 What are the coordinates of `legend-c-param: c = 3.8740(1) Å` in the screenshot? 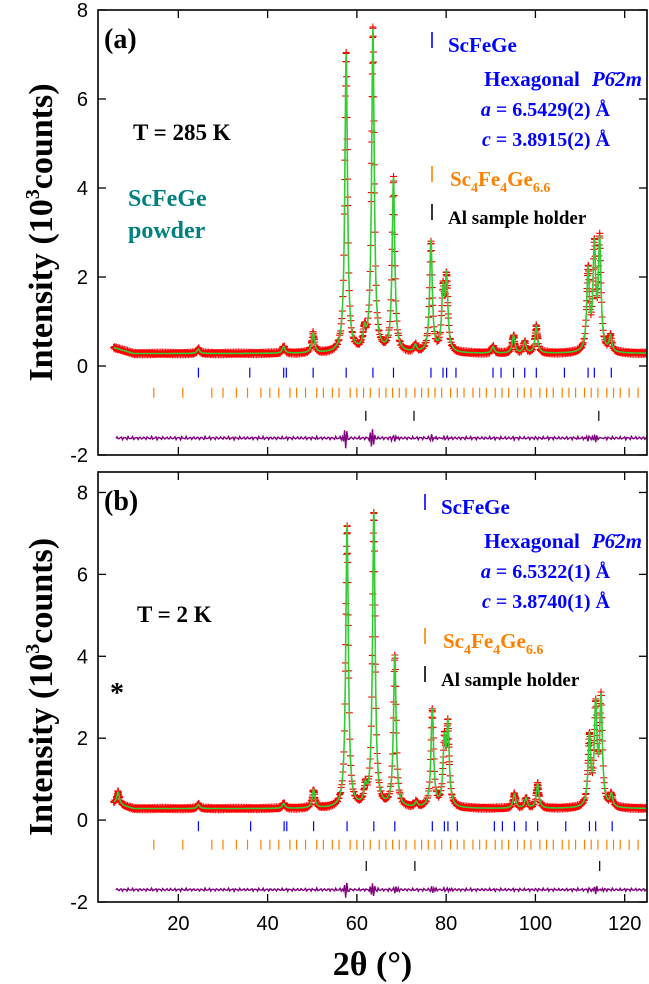 It's located at (546, 601).